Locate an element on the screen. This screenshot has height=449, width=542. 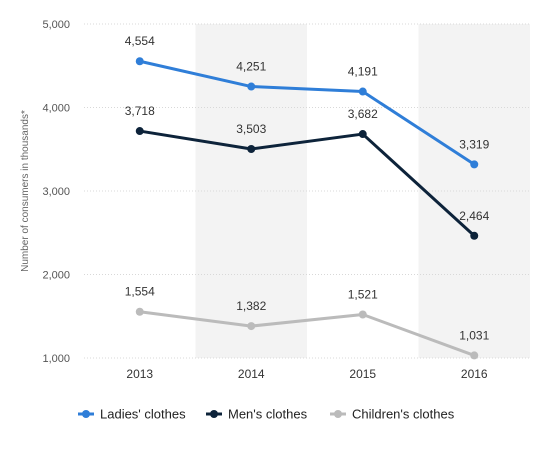
data-label-children-s-clothes-2013: 1,554 is located at coordinates (140, 292).